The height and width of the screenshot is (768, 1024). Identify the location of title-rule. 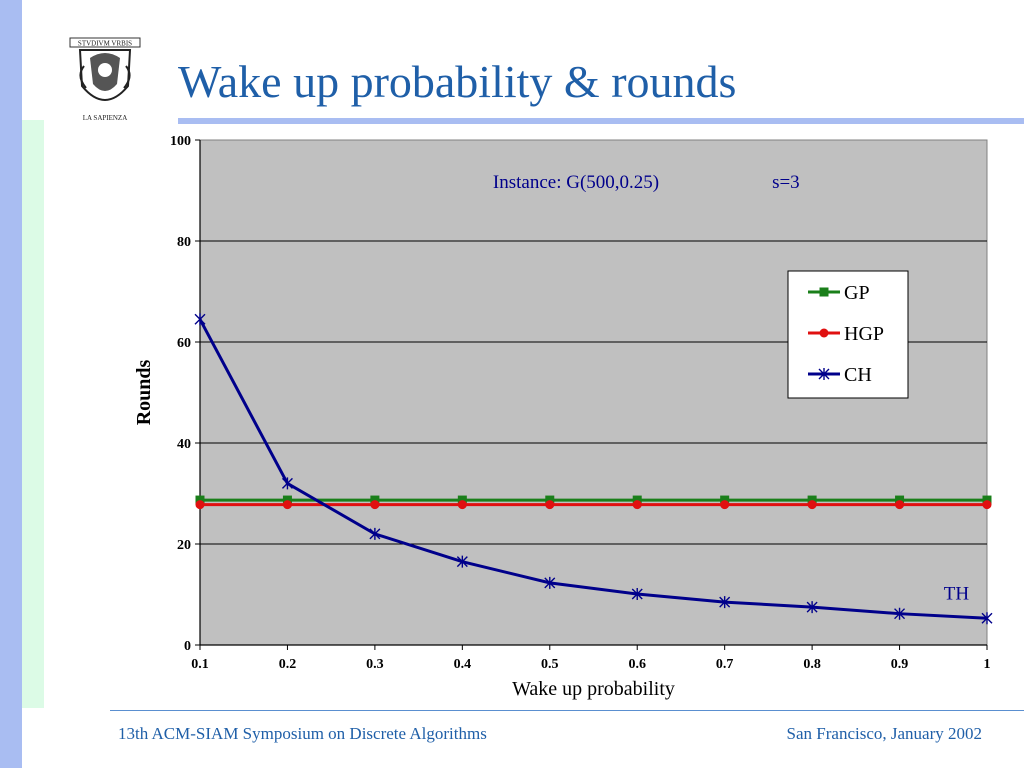
(601, 121).